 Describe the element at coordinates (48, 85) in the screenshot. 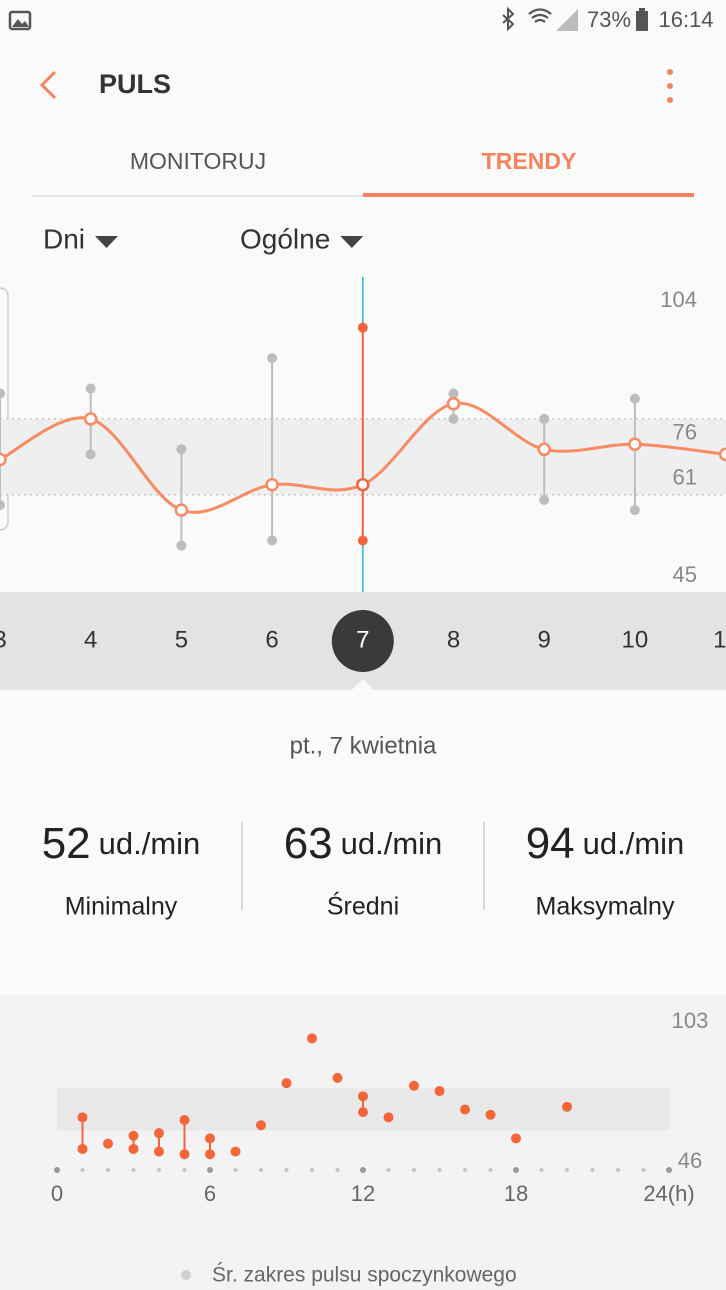

I see `back-button` at that location.